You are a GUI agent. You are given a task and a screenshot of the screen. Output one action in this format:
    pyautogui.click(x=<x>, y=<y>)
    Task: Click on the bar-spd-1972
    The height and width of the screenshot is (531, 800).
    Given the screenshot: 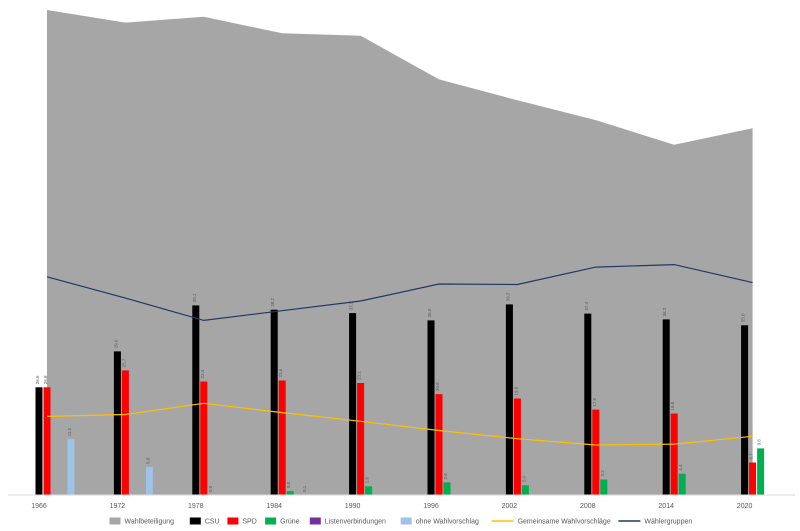 What is the action you would take?
    pyautogui.click(x=125, y=432)
    